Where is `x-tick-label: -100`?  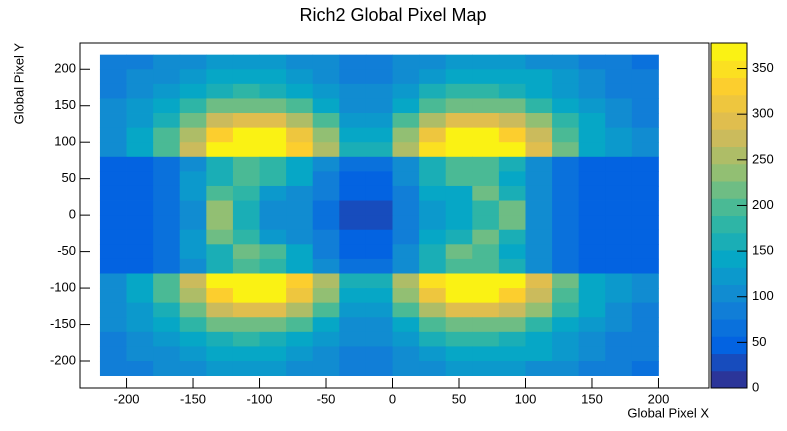 x-tick-label: -100 is located at coordinates (260, 398).